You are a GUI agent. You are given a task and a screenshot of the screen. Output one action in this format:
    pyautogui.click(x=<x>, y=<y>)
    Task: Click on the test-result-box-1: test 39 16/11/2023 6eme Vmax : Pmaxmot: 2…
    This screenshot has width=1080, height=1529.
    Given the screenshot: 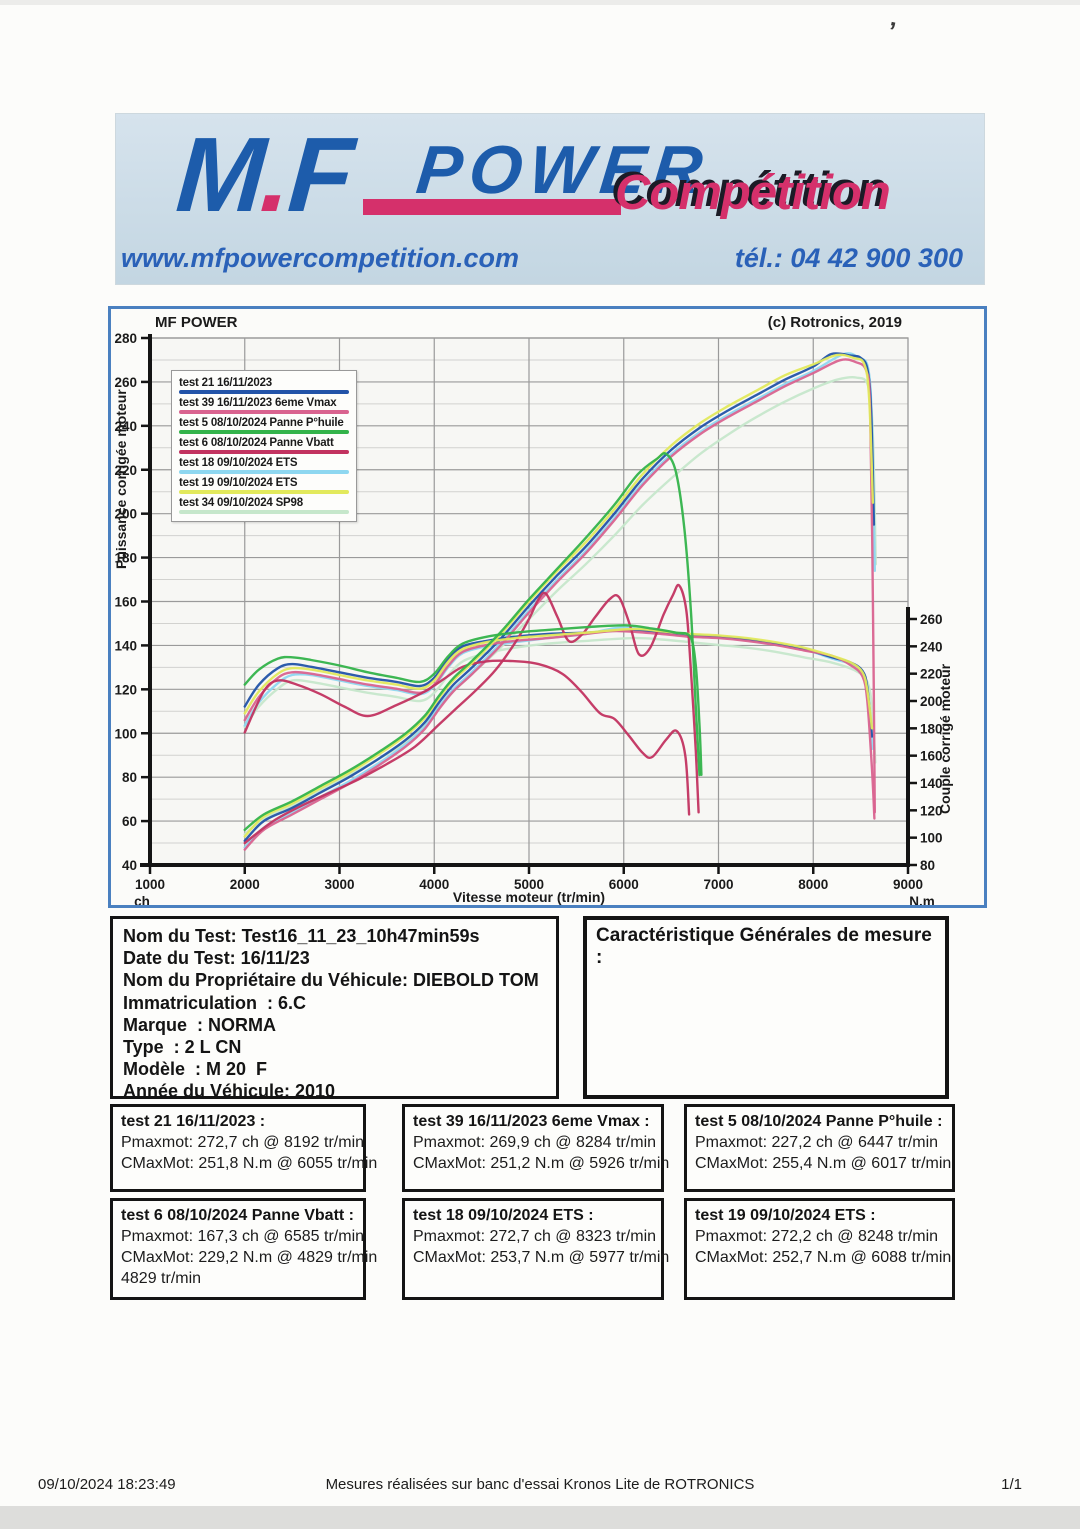 What is the action you would take?
    pyautogui.click(x=536, y=1148)
    